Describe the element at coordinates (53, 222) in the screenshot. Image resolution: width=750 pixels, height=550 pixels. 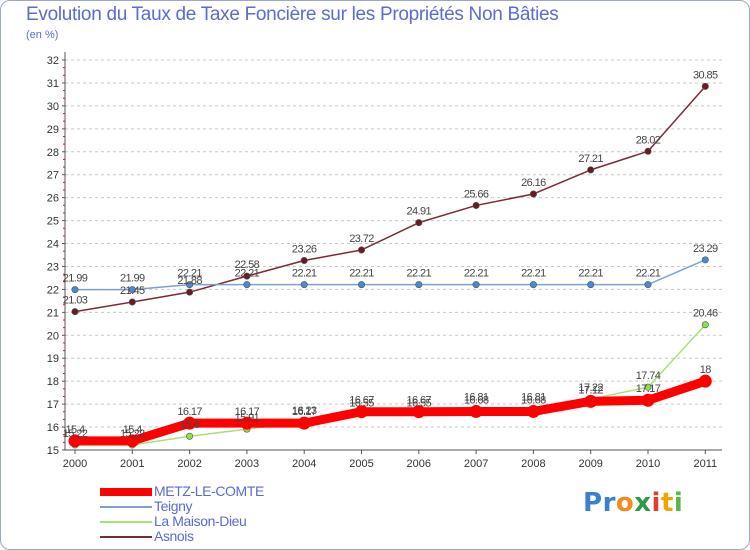
I see `y-tick-label: 25` at that location.